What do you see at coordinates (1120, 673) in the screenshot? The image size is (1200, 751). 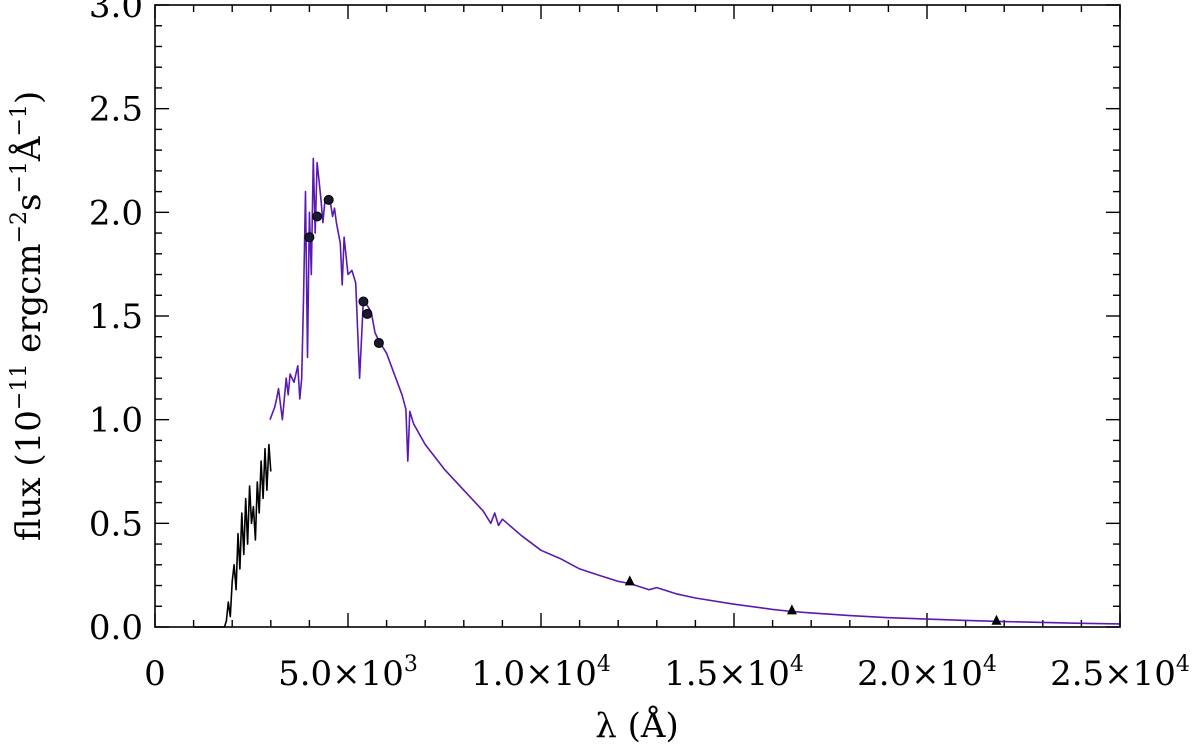 I see `x-tick-label: 2.5×104` at bounding box center [1120, 673].